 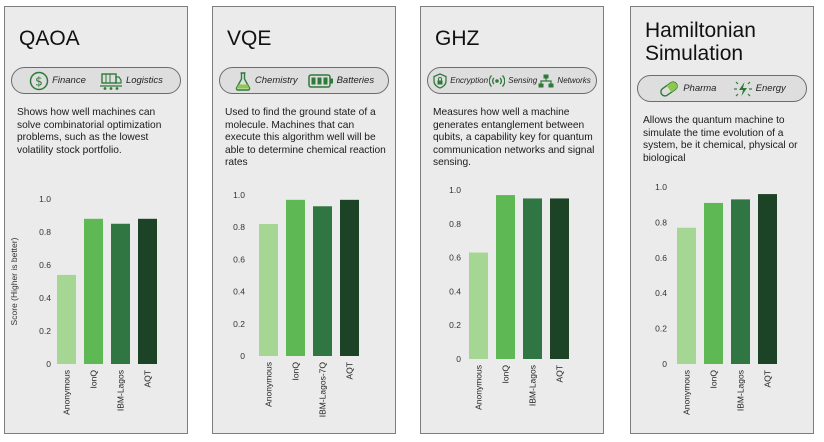 I want to click on tag-chemistry: Chemistry, so click(x=266, y=81).